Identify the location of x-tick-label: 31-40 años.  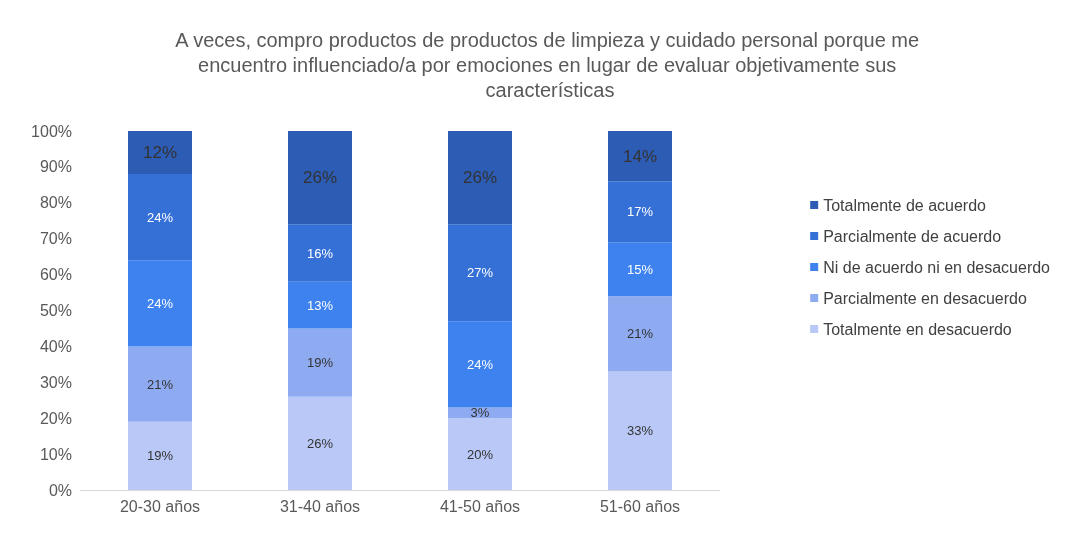
(320, 506).